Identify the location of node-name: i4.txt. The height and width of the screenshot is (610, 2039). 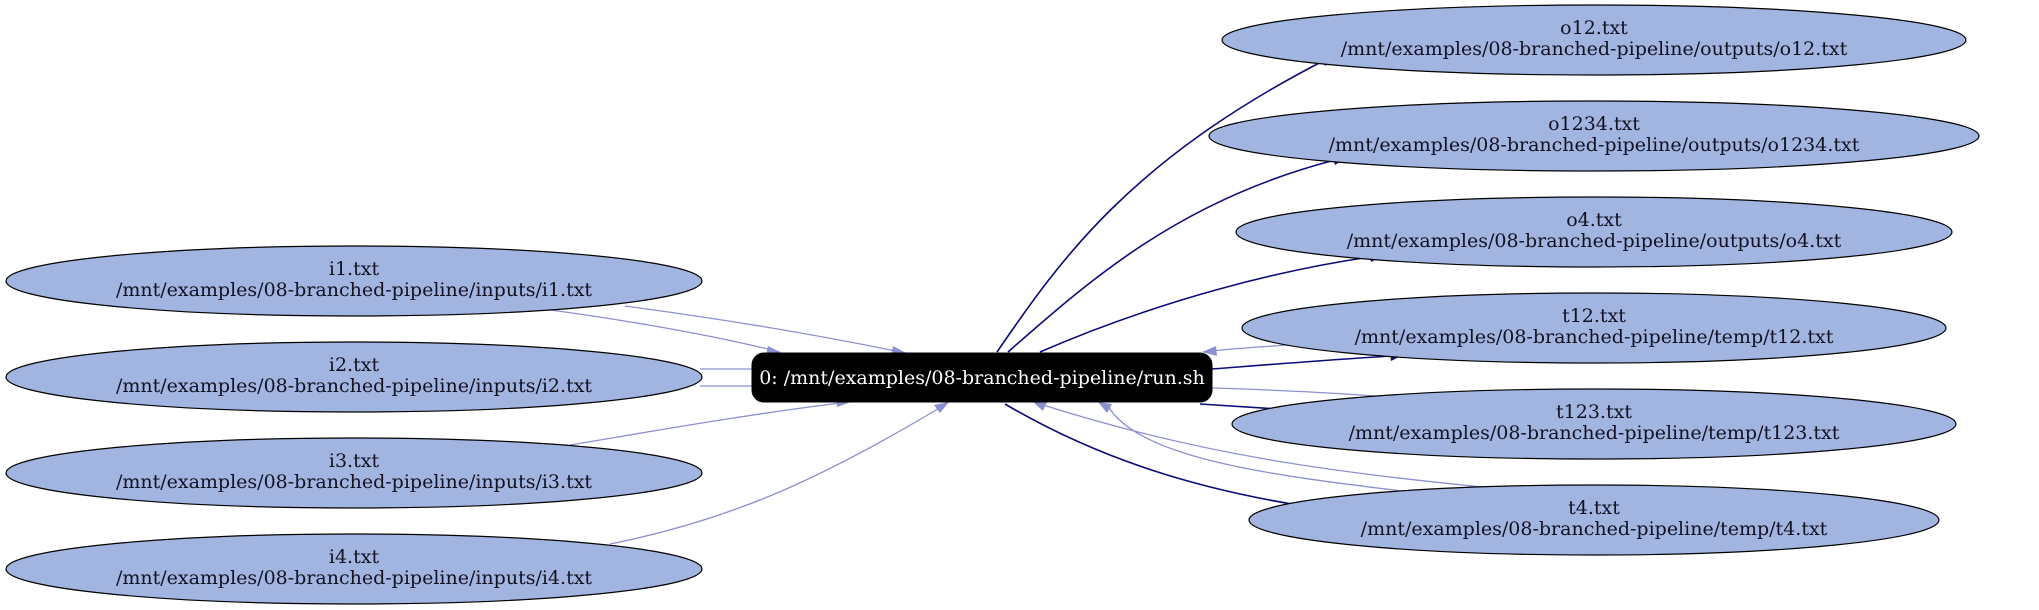
(354, 557).